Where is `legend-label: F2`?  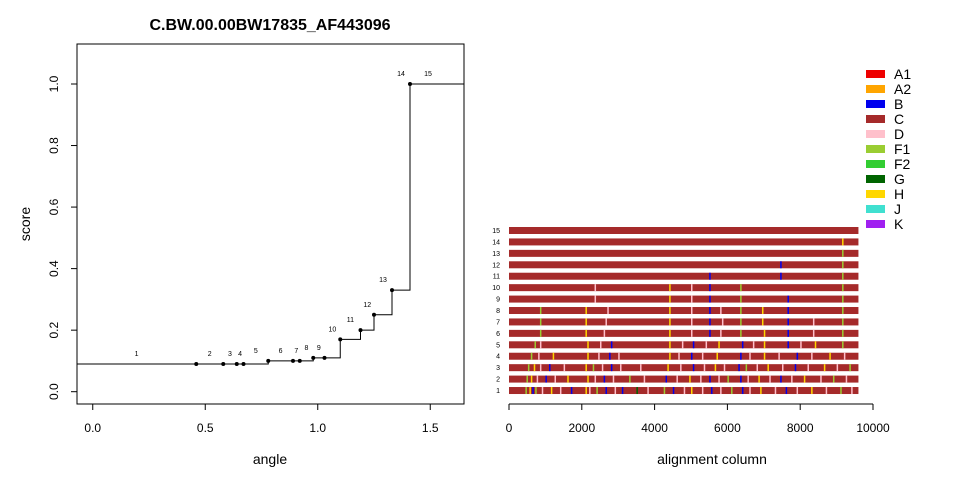
legend-label: F2 is located at coordinates (902, 164).